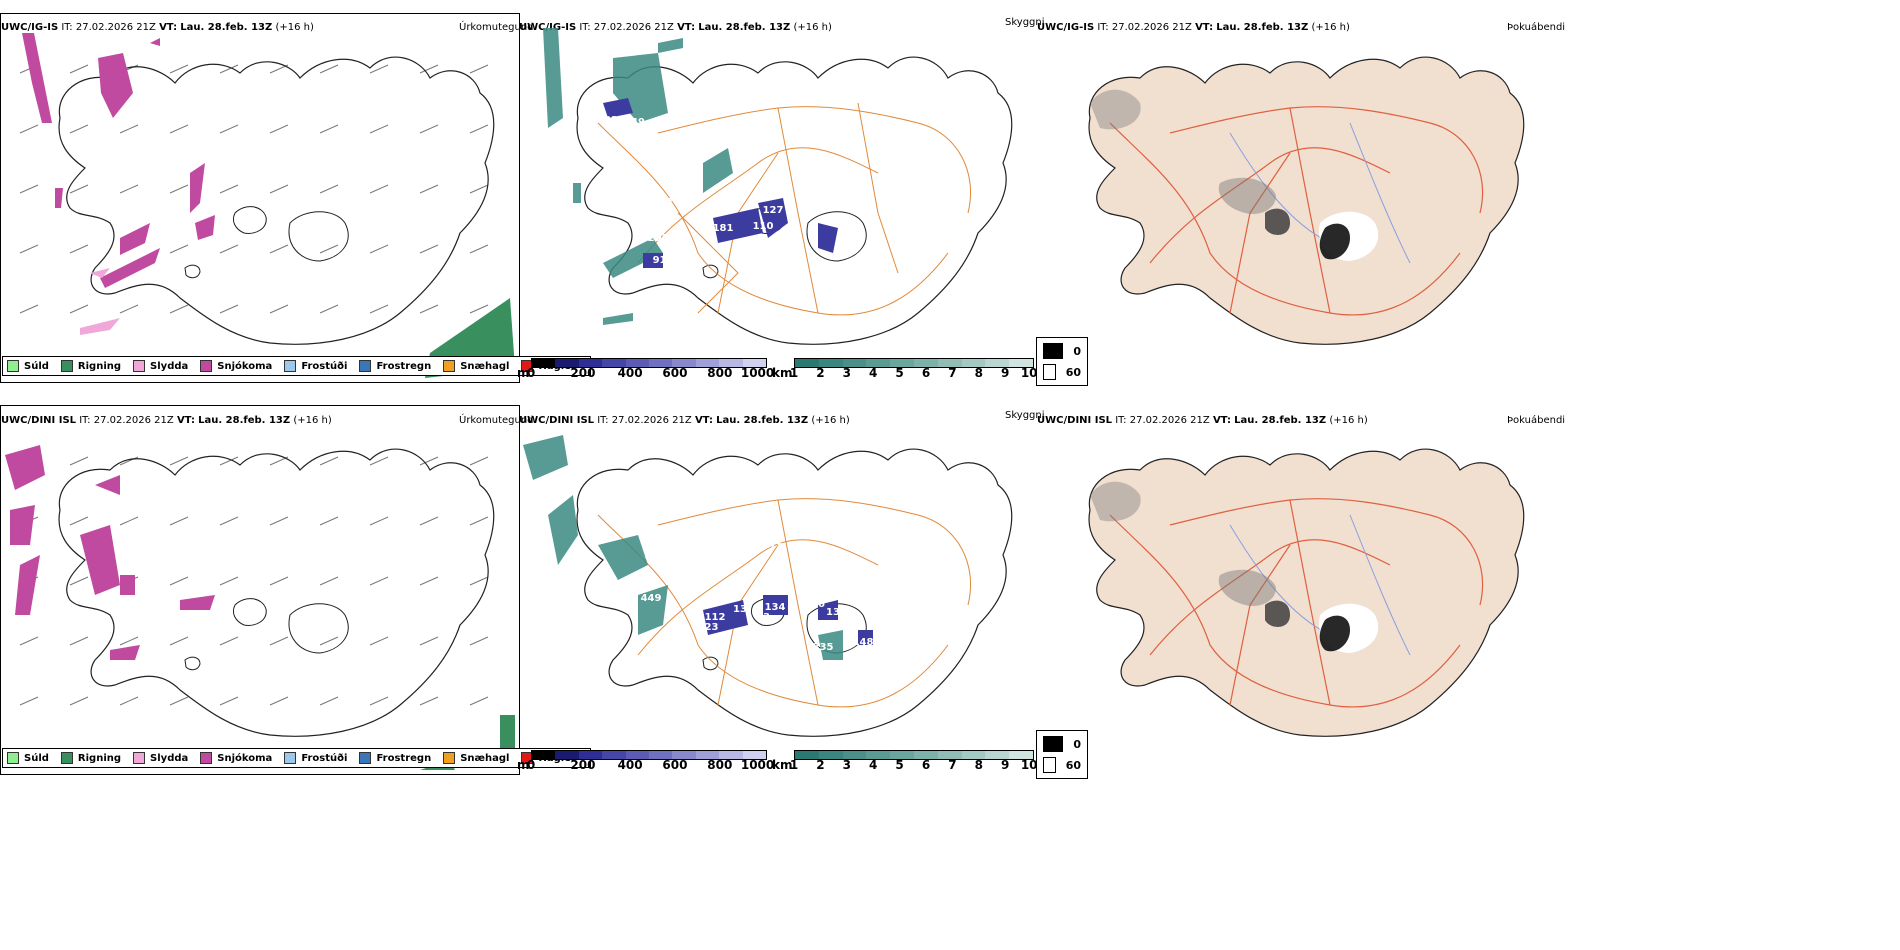 This screenshot has width=1900, height=950. What do you see at coordinates (615, 508) in the screenshot?
I see `station-label: 202` at bounding box center [615, 508].